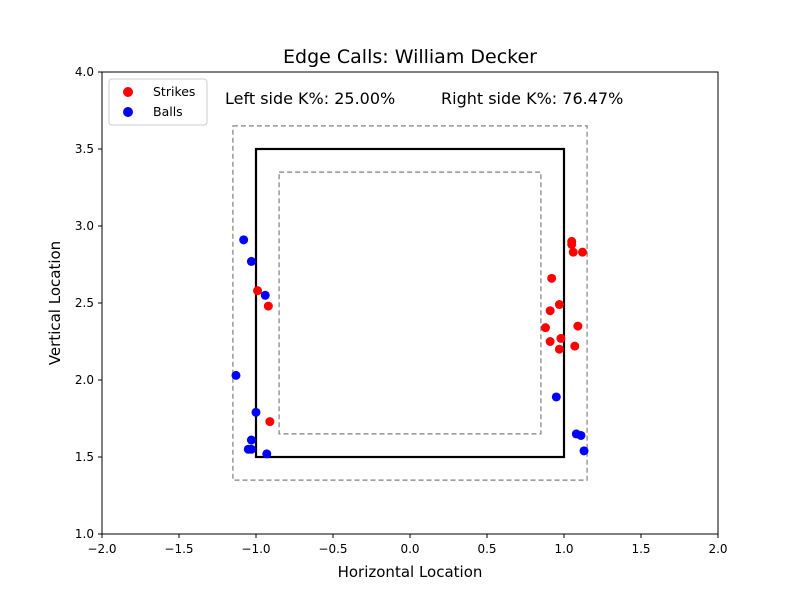  Describe the element at coordinates (310, 98) in the screenshot. I see `left-side-k-annotation: Left side K%: 25.00%` at that location.